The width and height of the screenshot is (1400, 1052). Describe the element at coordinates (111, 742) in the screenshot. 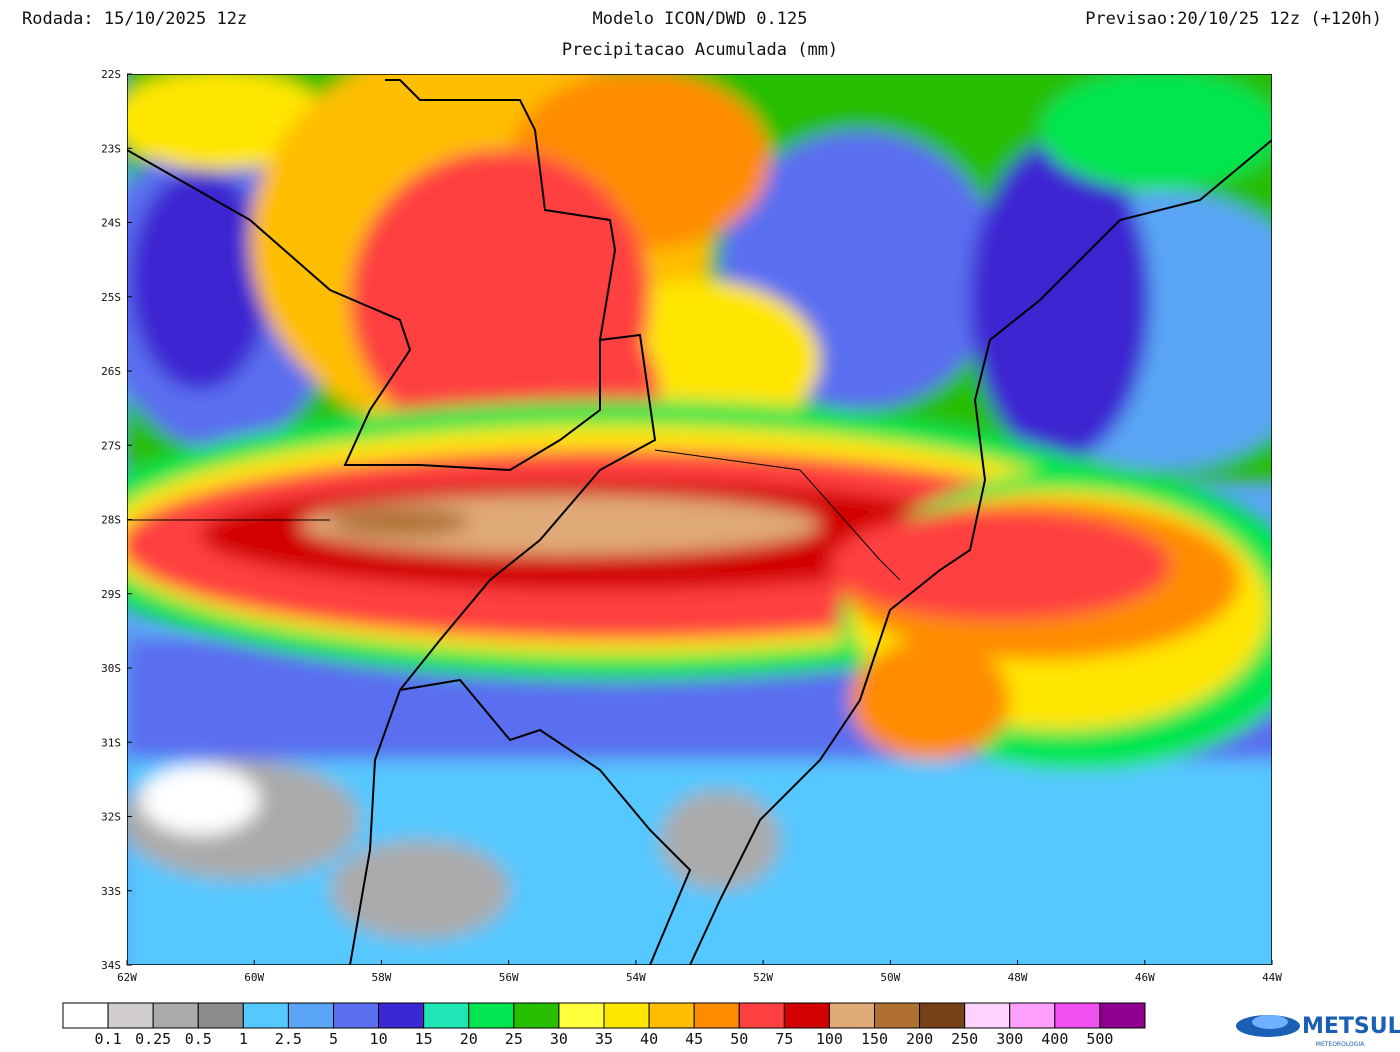

I see `lat-label: 31S` at that location.